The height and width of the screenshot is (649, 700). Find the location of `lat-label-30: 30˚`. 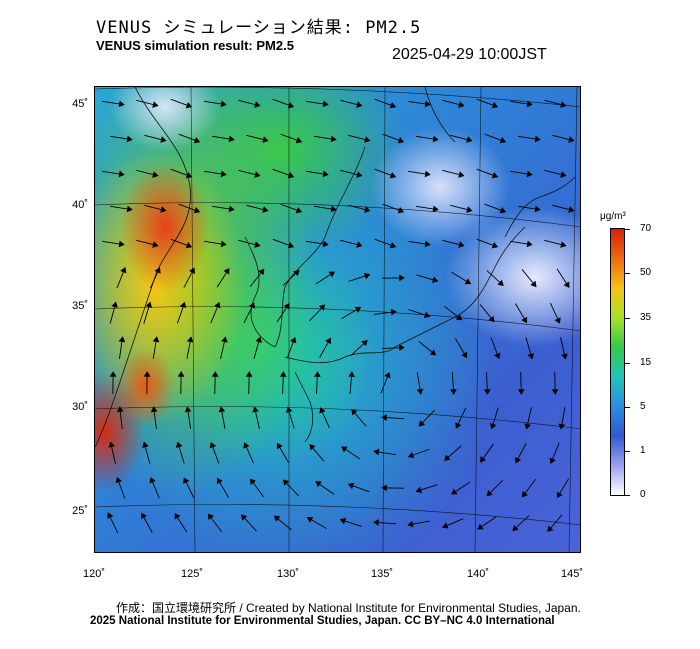

lat-label-30: 30˚ is located at coordinates (80, 407).